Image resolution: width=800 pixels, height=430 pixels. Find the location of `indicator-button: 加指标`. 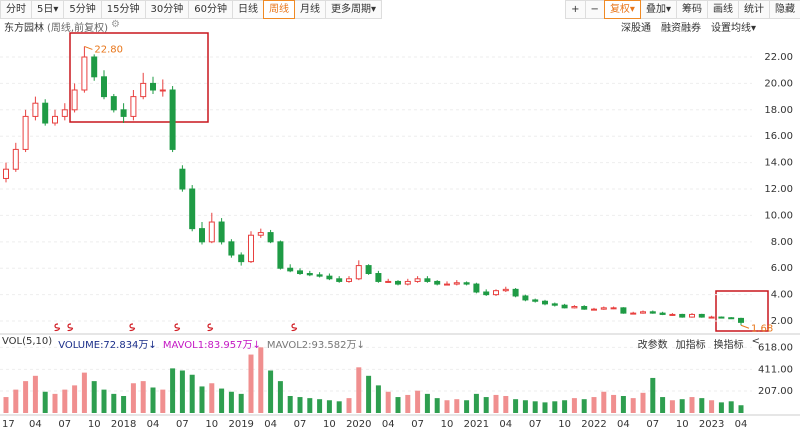

indicator-button: 加指标 is located at coordinates (690, 345).